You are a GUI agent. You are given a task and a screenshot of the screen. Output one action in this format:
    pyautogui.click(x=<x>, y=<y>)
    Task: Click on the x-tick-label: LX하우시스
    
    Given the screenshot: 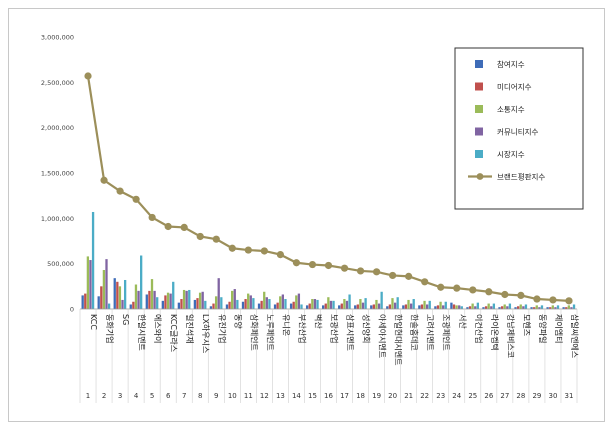 What is the action you would take?
    pyautogui.click(x=206, y=333)
    